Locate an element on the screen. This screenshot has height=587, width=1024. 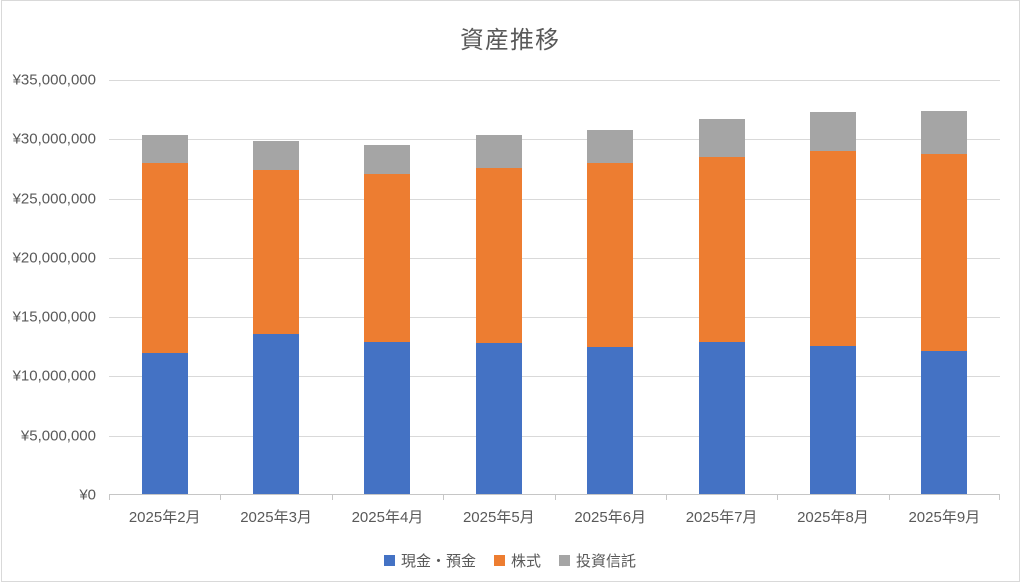
x-tick-label: 2025年9月 is located at coordinates (944, 517).